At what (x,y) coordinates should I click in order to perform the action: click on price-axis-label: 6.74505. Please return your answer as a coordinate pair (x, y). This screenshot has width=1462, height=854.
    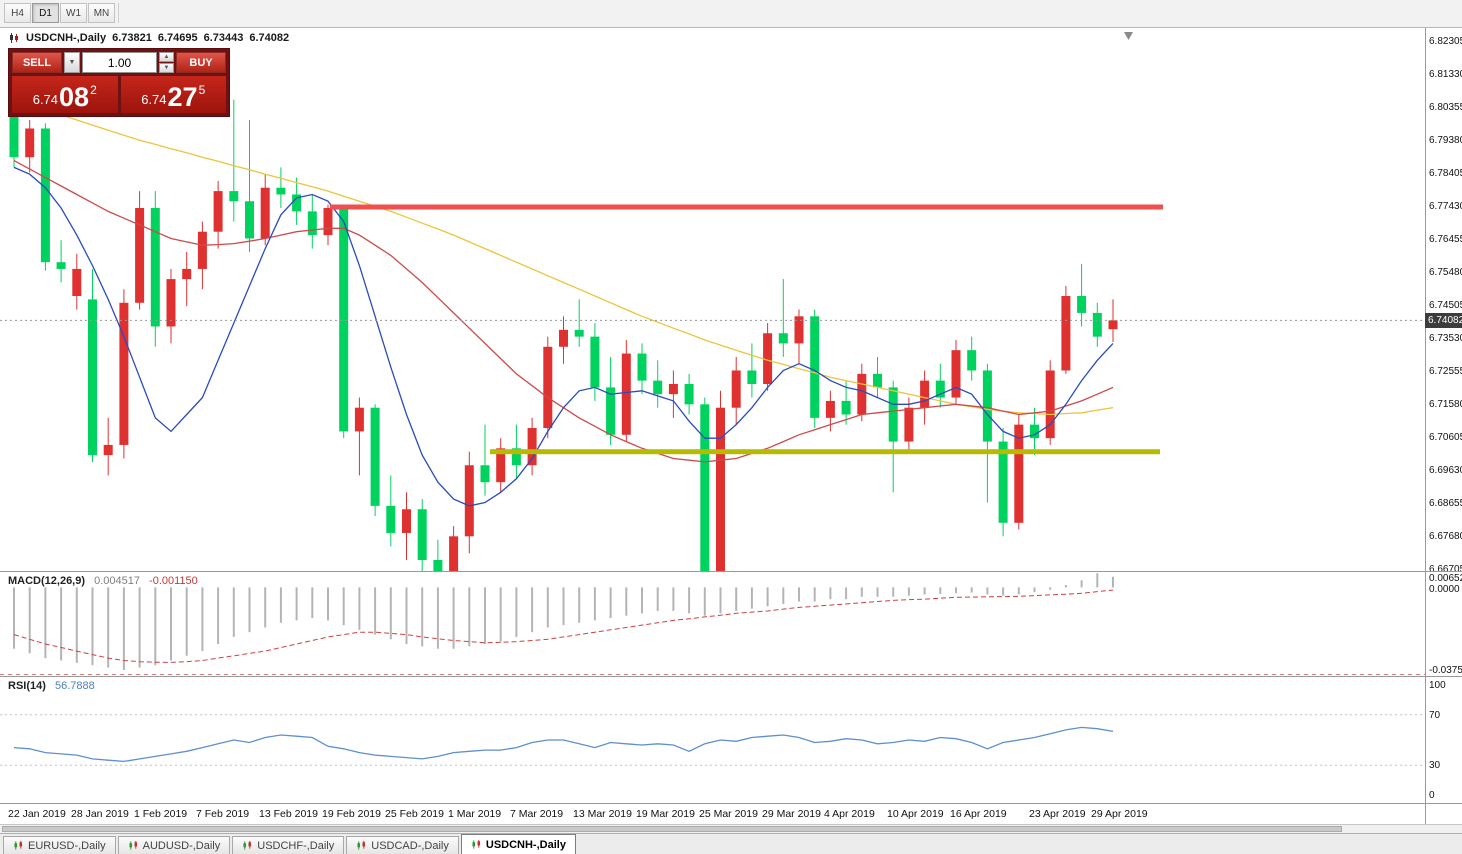
    Looking at the image, I should click on (1445, 305).